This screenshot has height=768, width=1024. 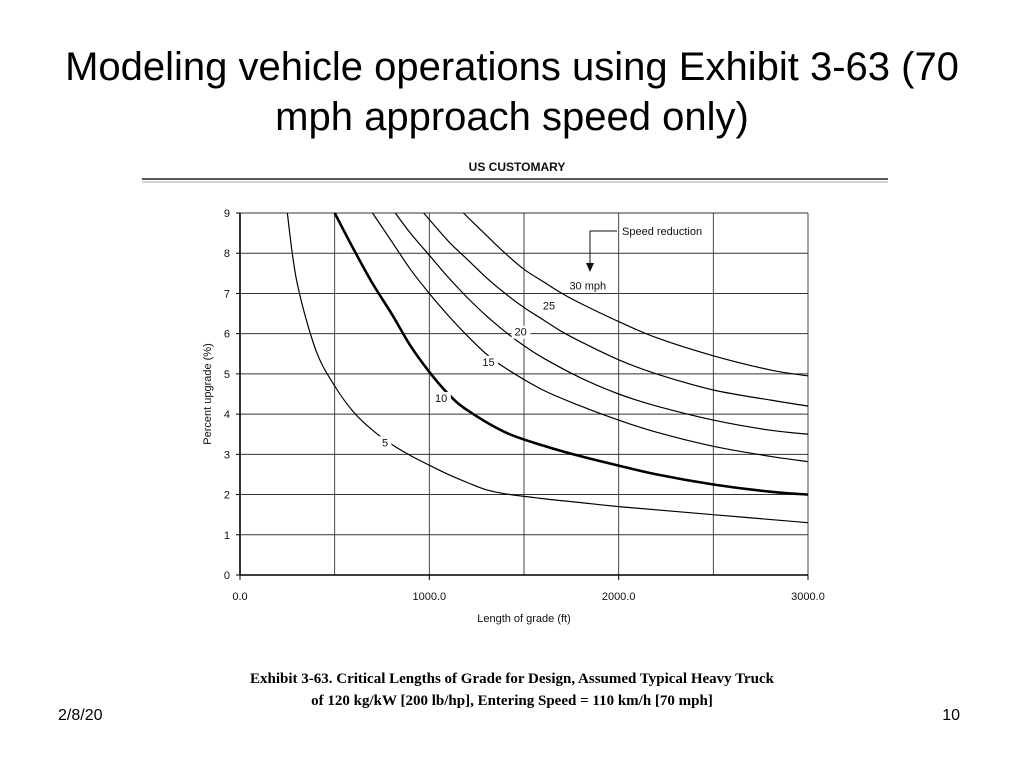 What do you see at coordinates (603, 247) in the screenshot?
I see `annotation-arrow-line` at bounding box center [603, 247].